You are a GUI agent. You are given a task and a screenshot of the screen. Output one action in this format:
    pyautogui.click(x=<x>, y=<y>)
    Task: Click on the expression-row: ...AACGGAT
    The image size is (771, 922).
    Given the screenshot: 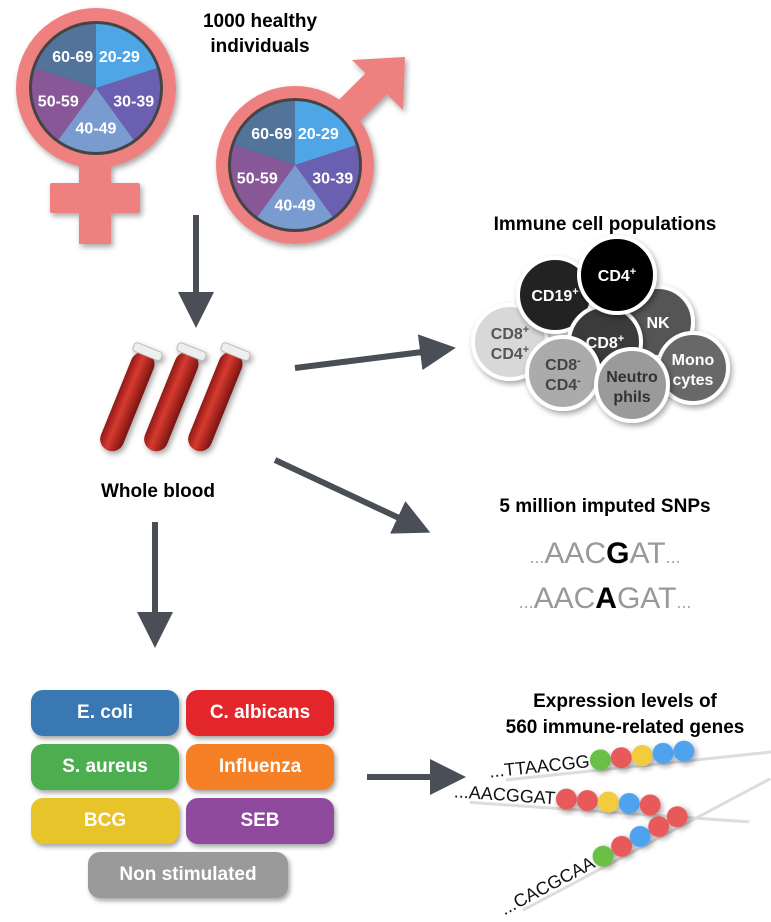 What is the action you would take?
    pyautogui.click(x=601, y=802)
    